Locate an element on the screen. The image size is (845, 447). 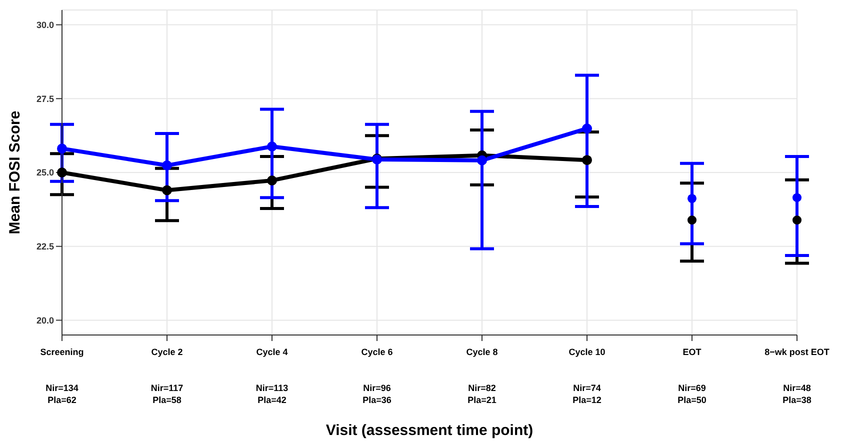
x-tick-label: Cycle 2 is located at coordinates (167, 352).